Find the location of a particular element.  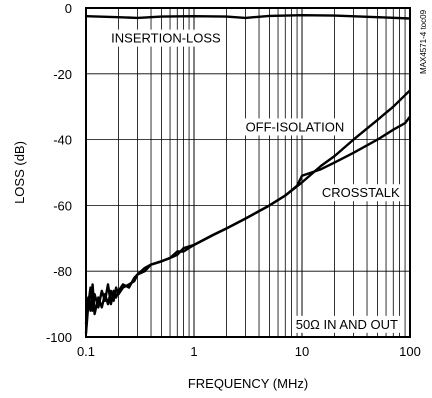

y-tick-label: -80 is located at coordinates (62, 271).